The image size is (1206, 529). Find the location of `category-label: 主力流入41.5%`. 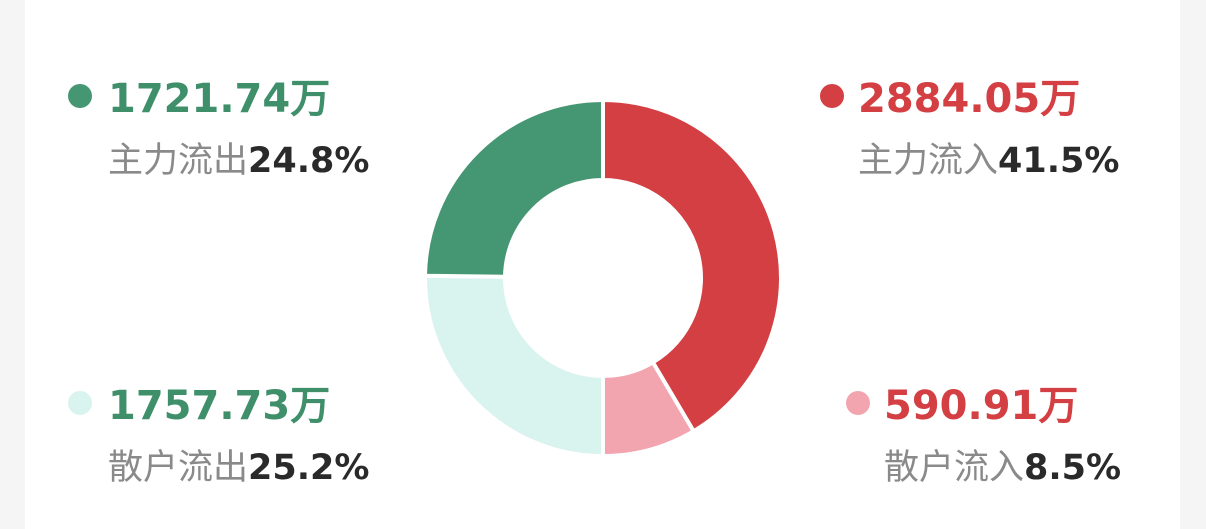

category-label: 主力流入41.5% is located at coordinates (988, 161).